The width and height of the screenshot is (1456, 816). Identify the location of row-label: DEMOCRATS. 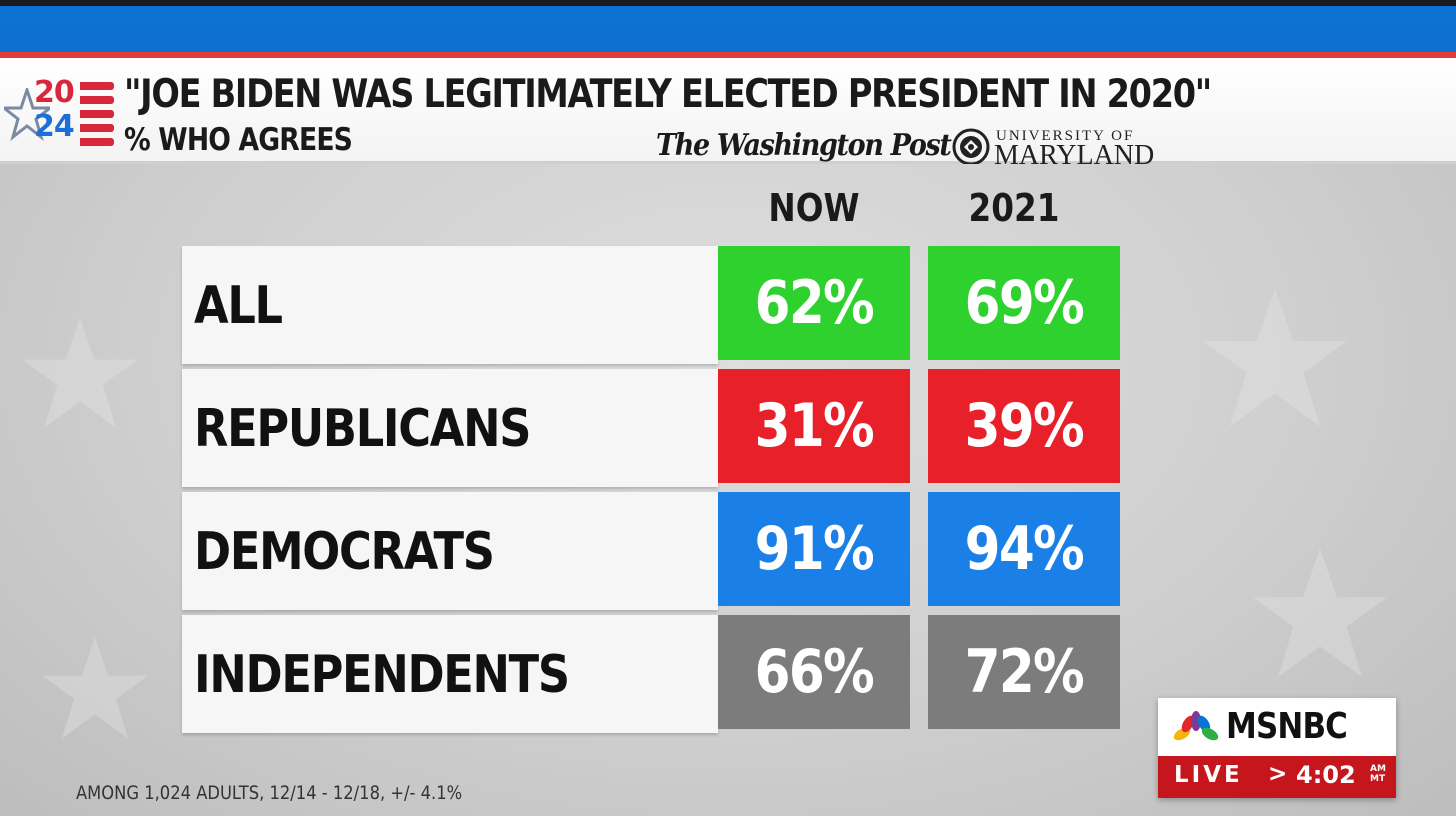
(344, 552).